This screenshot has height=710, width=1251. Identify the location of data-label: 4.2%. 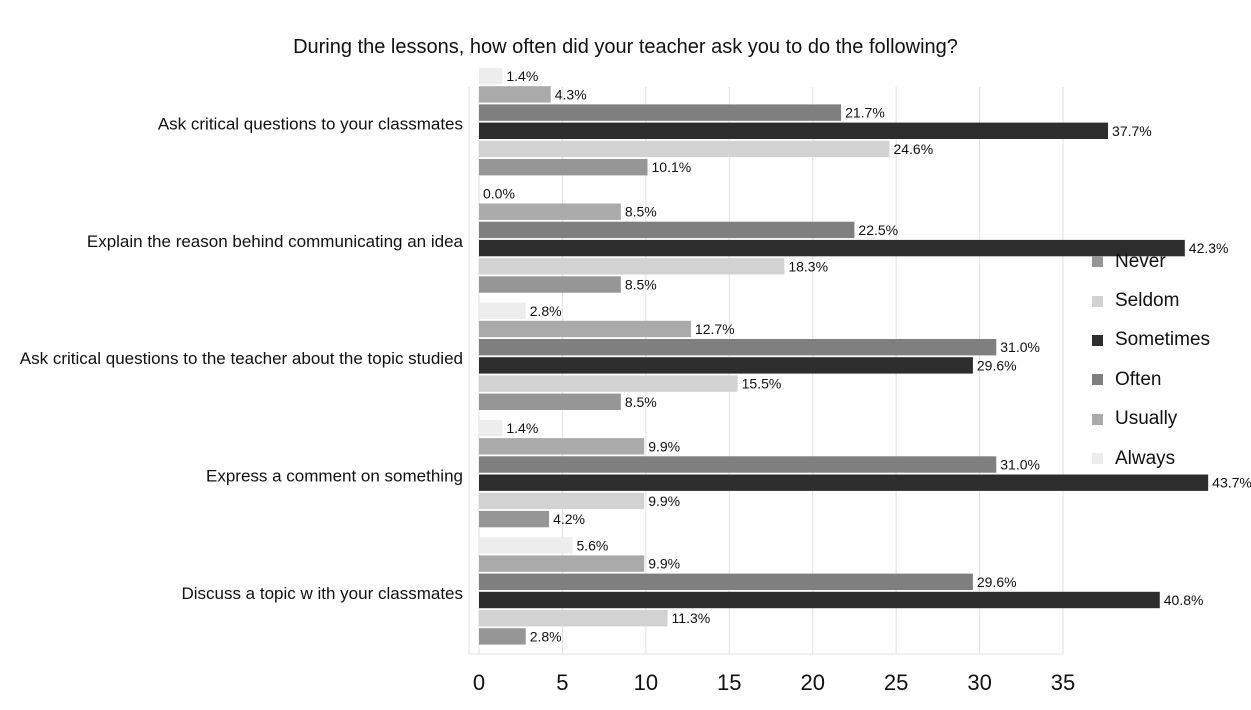
(569, 519).